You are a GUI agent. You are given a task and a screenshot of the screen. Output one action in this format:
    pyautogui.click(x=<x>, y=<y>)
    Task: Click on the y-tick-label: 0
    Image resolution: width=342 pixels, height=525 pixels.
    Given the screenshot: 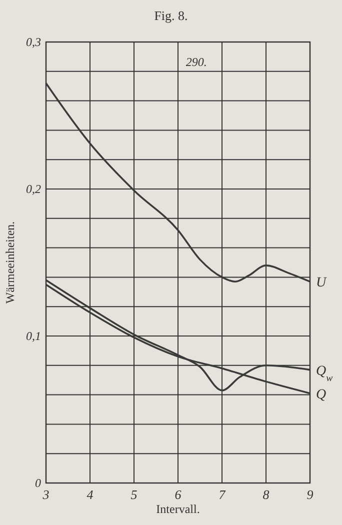 What is the action you would take?
    pyautogui.click(x=38, y=483)
    